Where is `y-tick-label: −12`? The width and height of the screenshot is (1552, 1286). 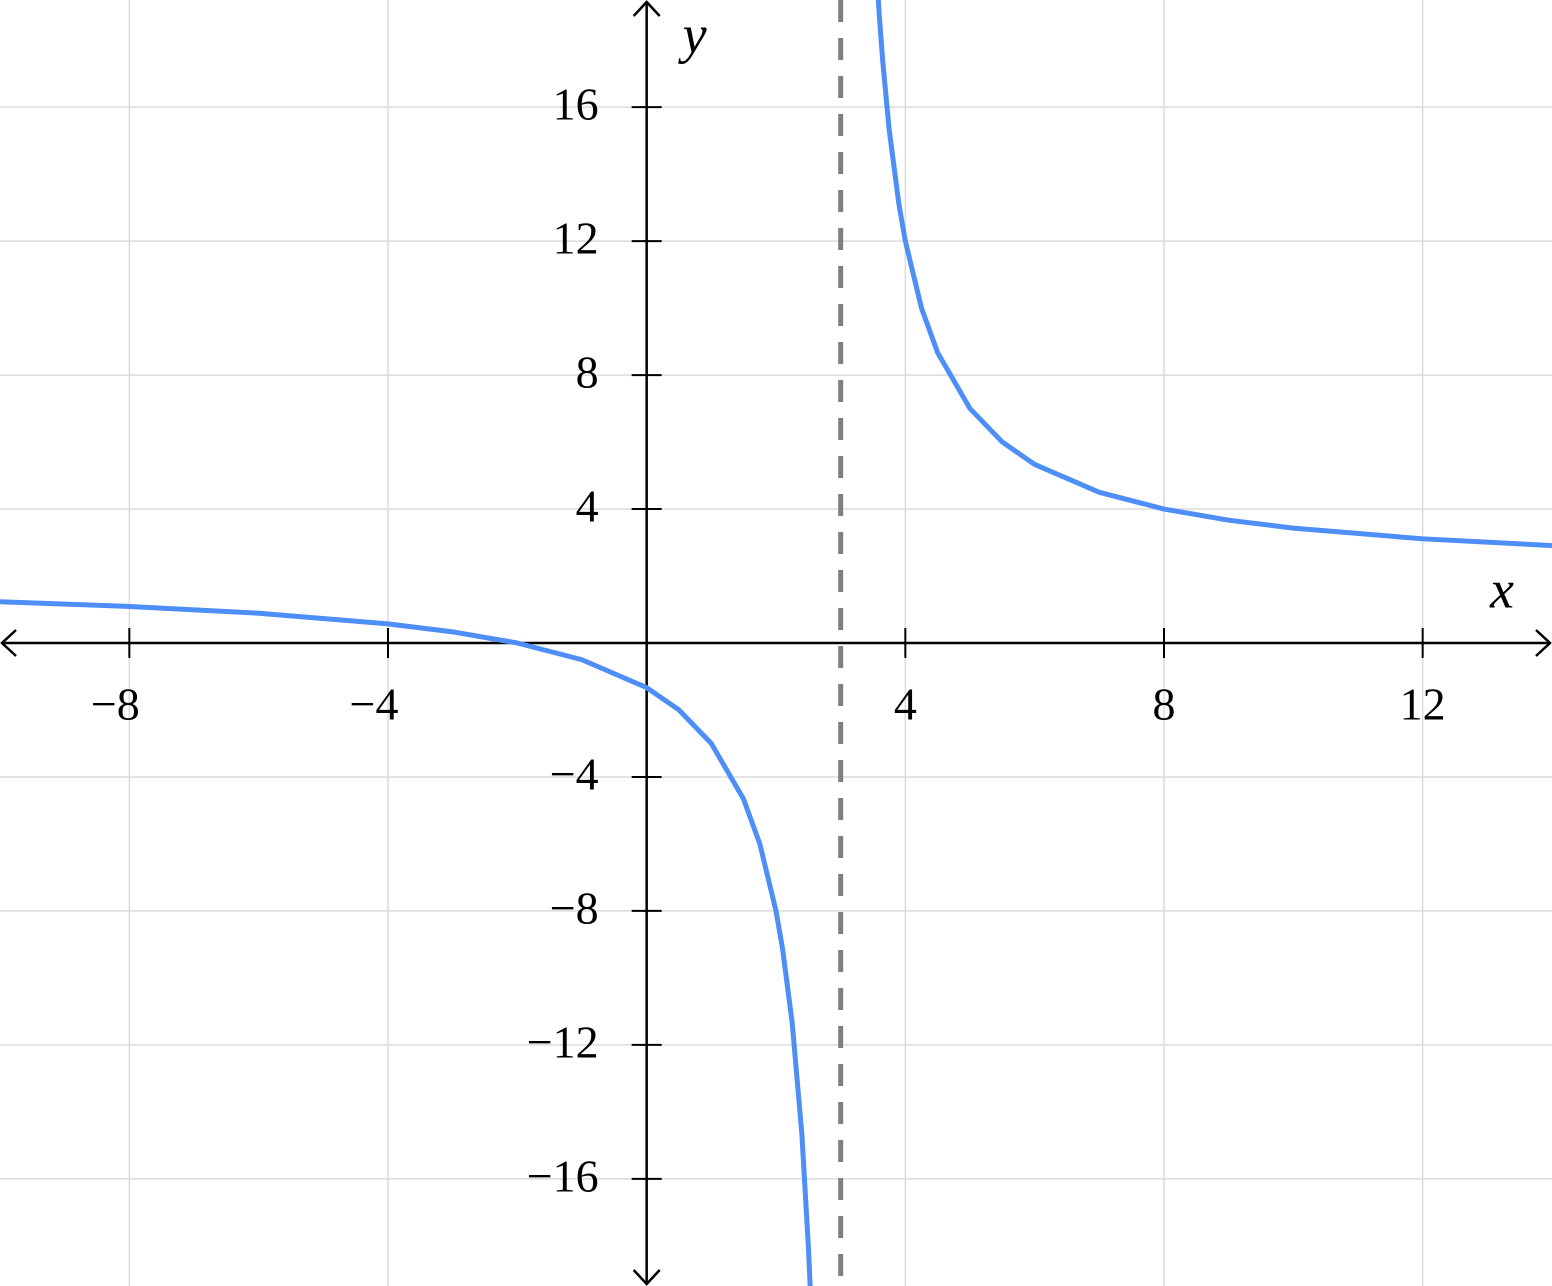
y-tick-label: −12 is located at coordinates (563, 1041).